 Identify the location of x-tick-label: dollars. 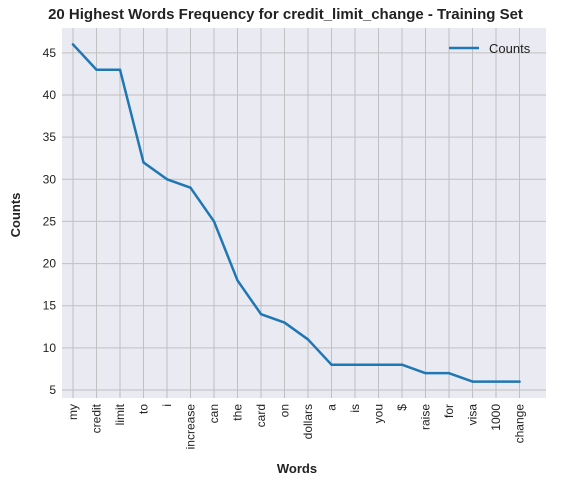
(308, 421).